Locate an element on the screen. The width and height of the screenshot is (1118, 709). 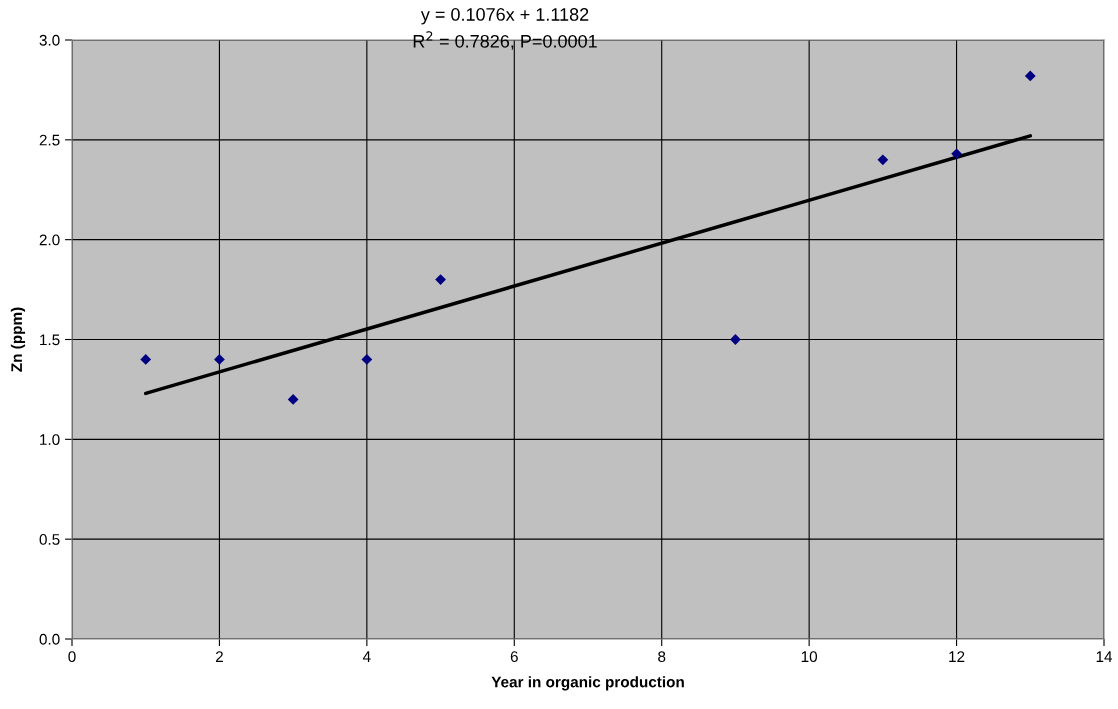
y-tick-label: 2.5 is located at coordinates (49, 140).